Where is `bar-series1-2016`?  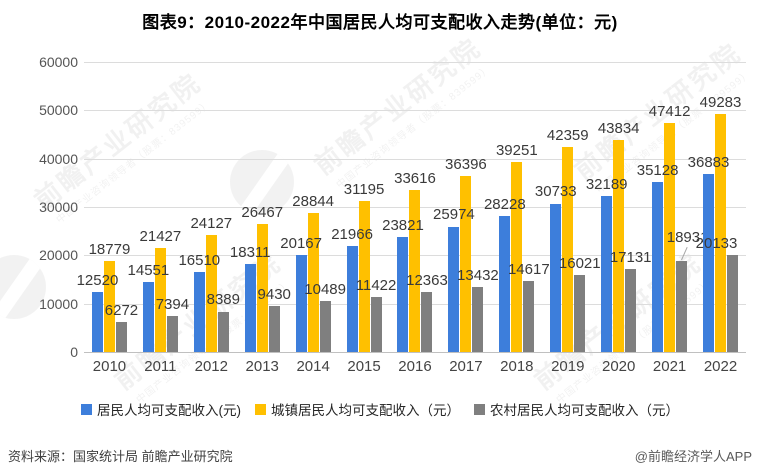 bar-series1-2016 is located at coordinates (403, 294).